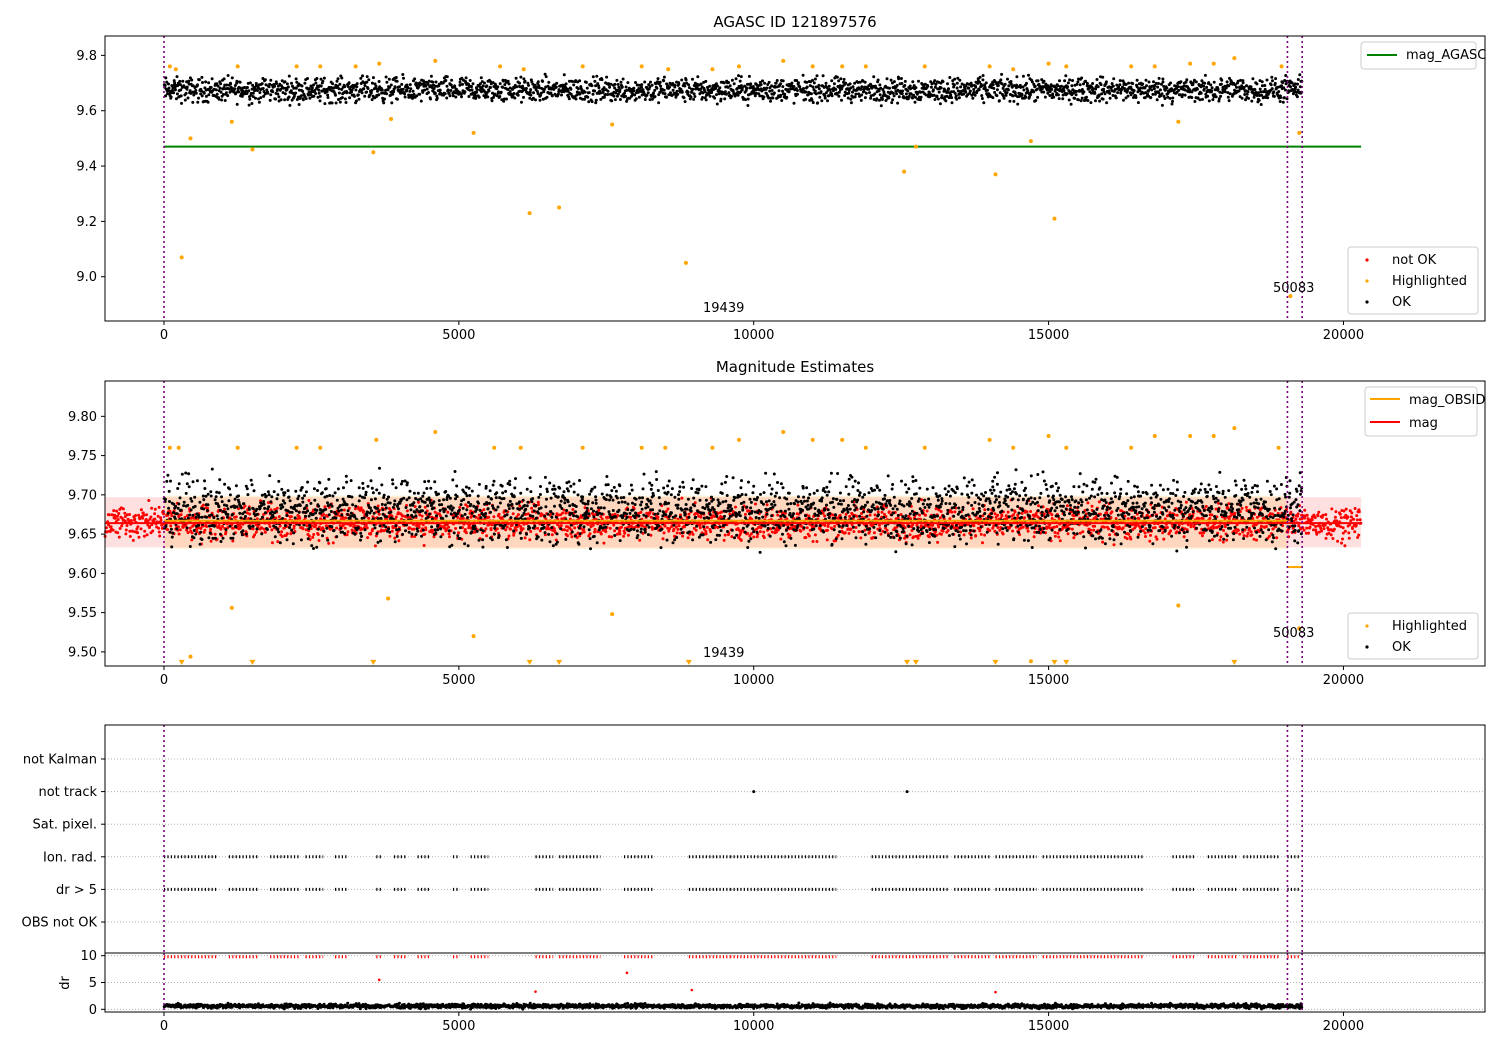 This screenshot has width=1500, height=1054. I want to click on x-tick-label: 0, so click(164, 1026).